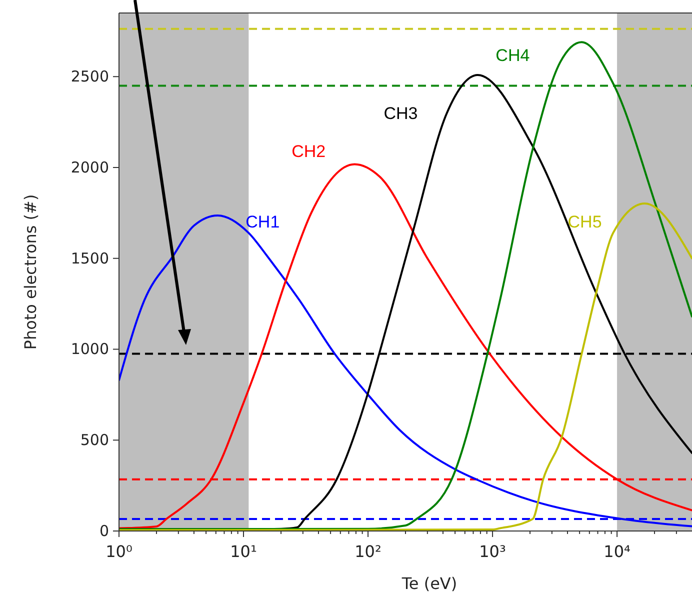  I want to click on x-tick-label: 10⁴, so click(617, 551).